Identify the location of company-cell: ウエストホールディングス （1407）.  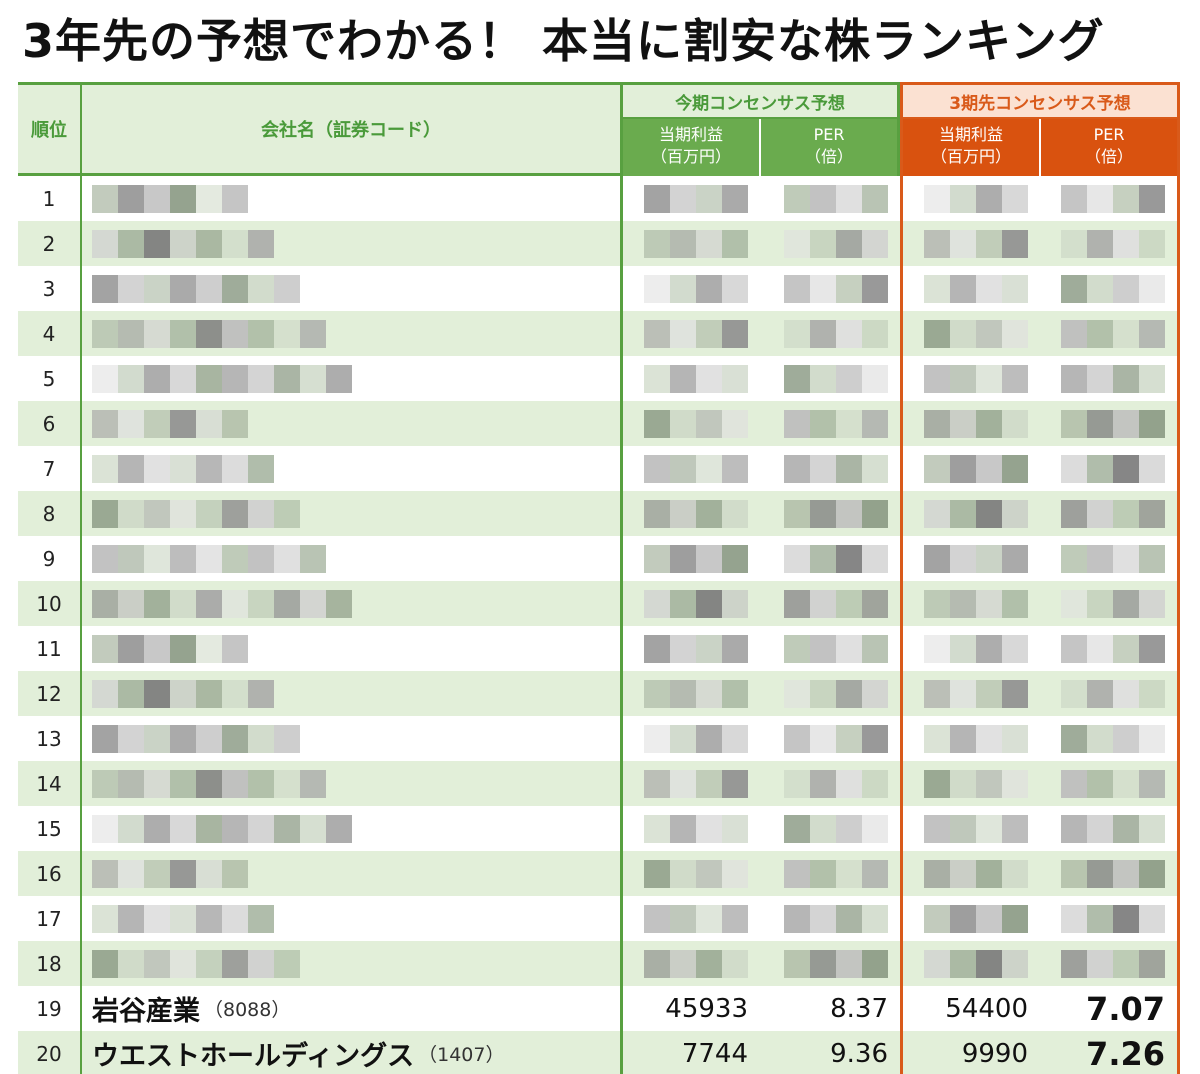
(350, 1052).